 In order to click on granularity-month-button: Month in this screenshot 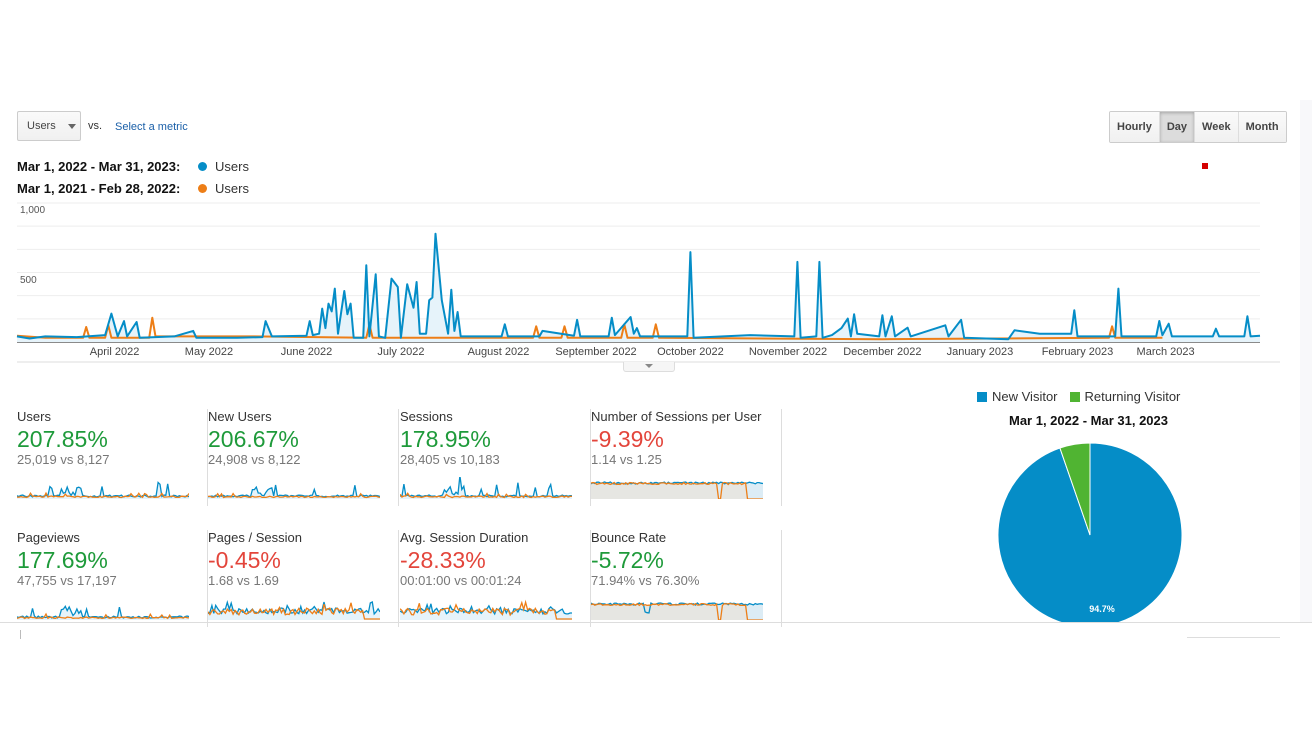, I will do `click(1261, 127)`.